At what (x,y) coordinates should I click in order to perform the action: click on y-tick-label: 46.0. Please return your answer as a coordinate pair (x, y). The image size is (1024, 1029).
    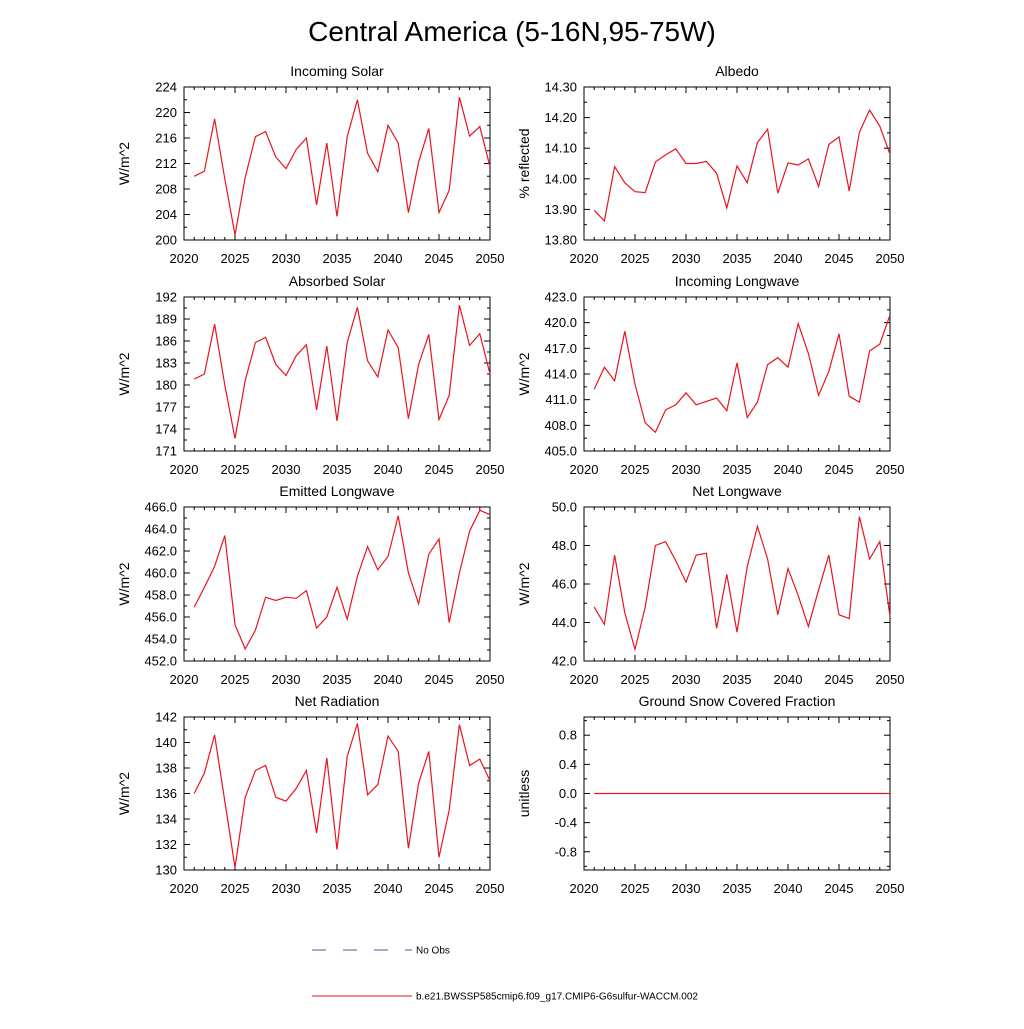
    Looking at the image, I should click on (564, 584).